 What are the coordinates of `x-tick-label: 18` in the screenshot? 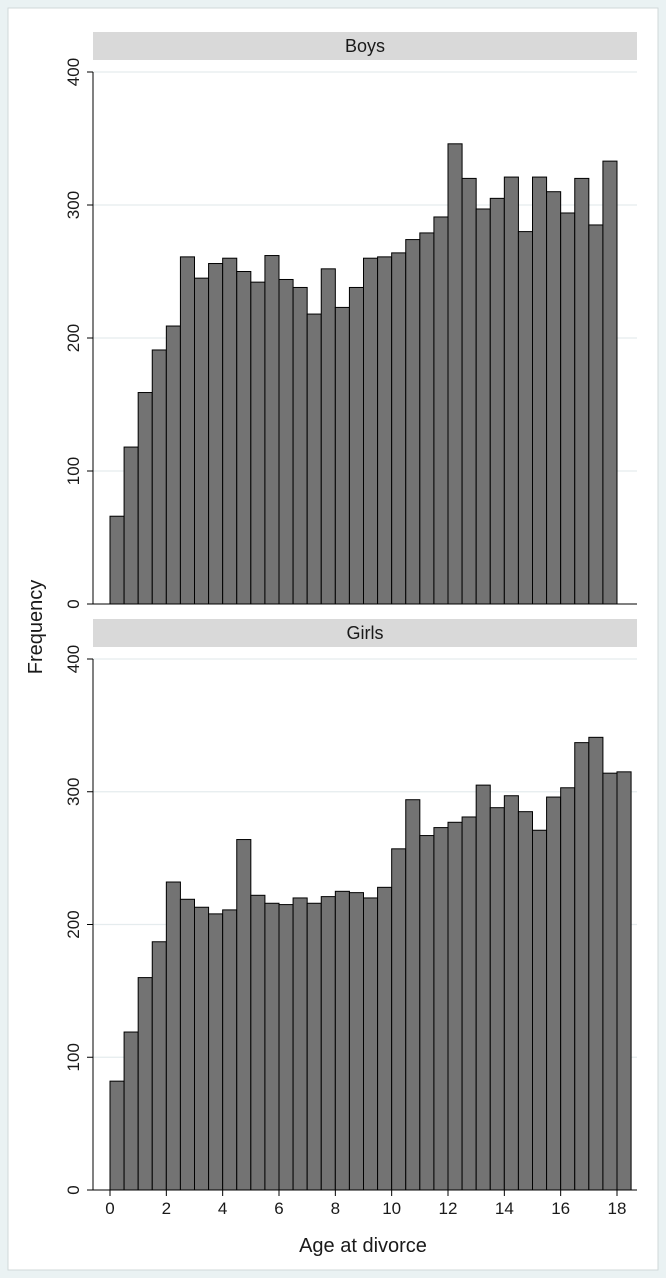 It's located at (617, 1208).